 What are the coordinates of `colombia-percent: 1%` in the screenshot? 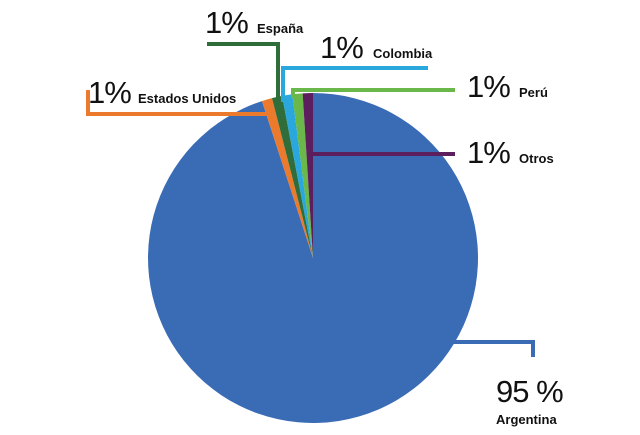 It's located at (341, 47).